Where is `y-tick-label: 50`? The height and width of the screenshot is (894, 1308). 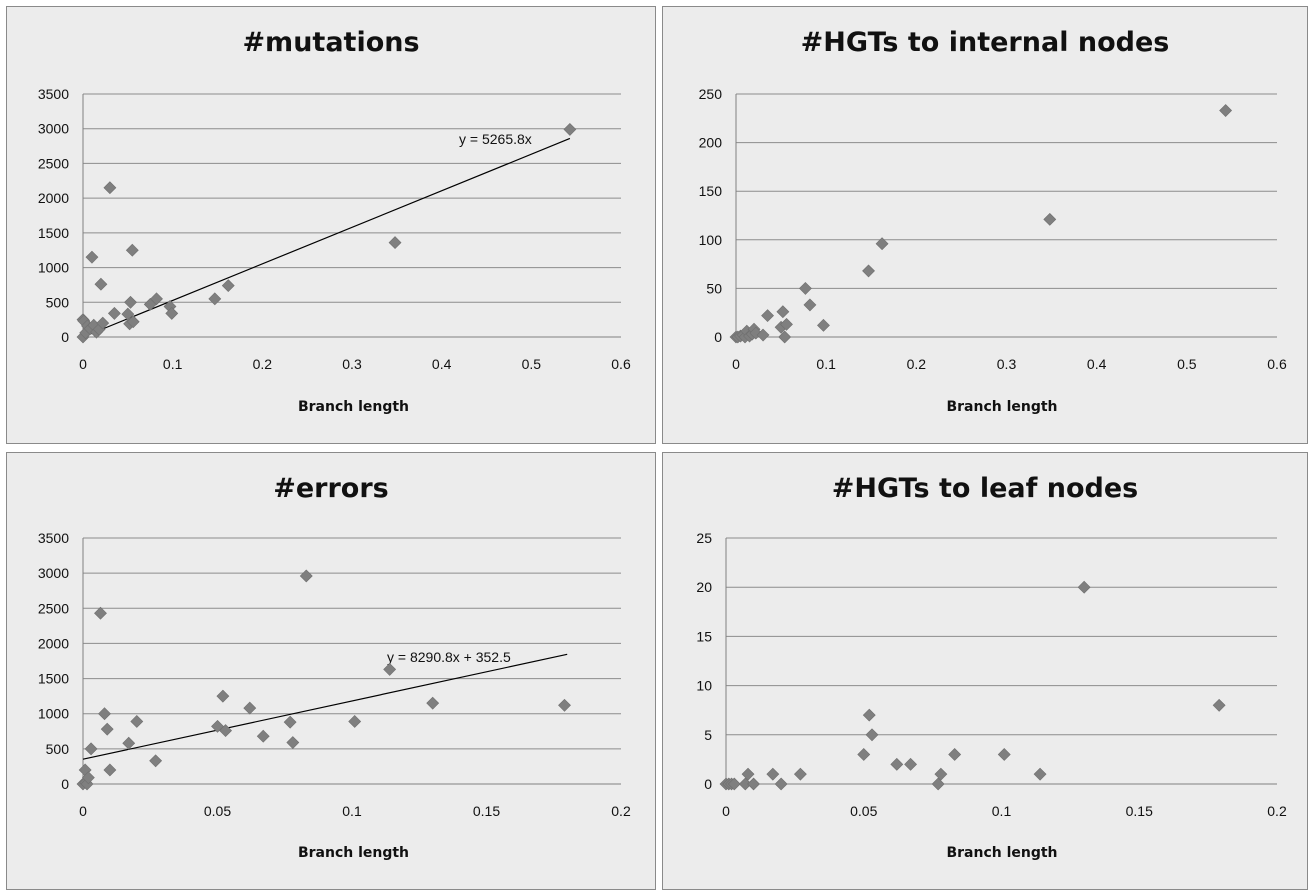
y-tick-label: 50 is located at coordinates (714, 288).